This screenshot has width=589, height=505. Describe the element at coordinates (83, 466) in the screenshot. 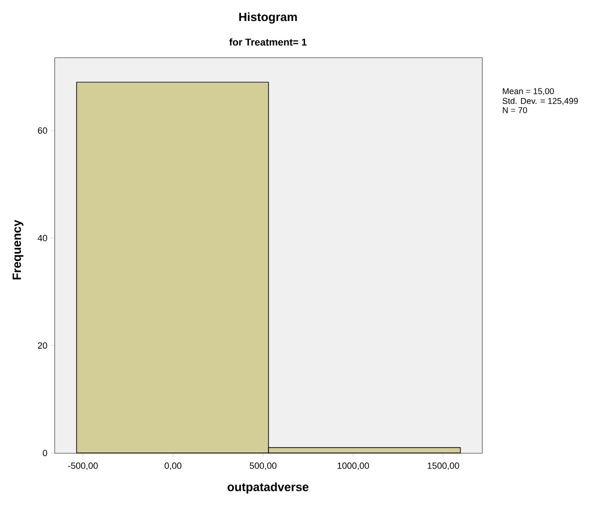

I see `x-tick-label: -500,00` at that location.